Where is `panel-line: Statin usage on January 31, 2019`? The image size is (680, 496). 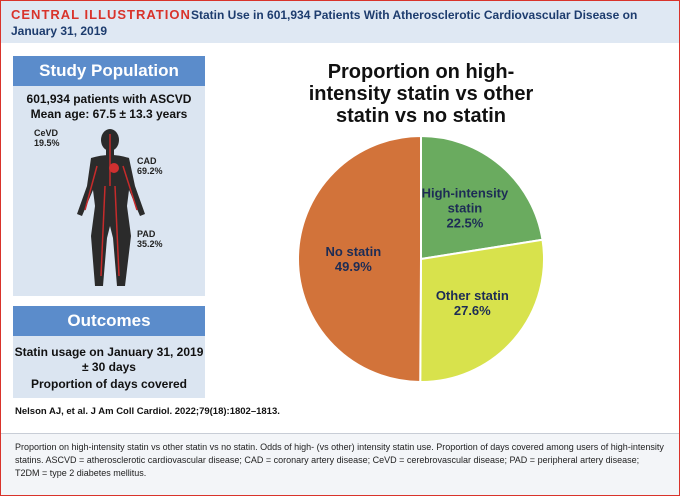
panel-line: Statin usage on January 31, 2019 is located at coordinates (109, 352).